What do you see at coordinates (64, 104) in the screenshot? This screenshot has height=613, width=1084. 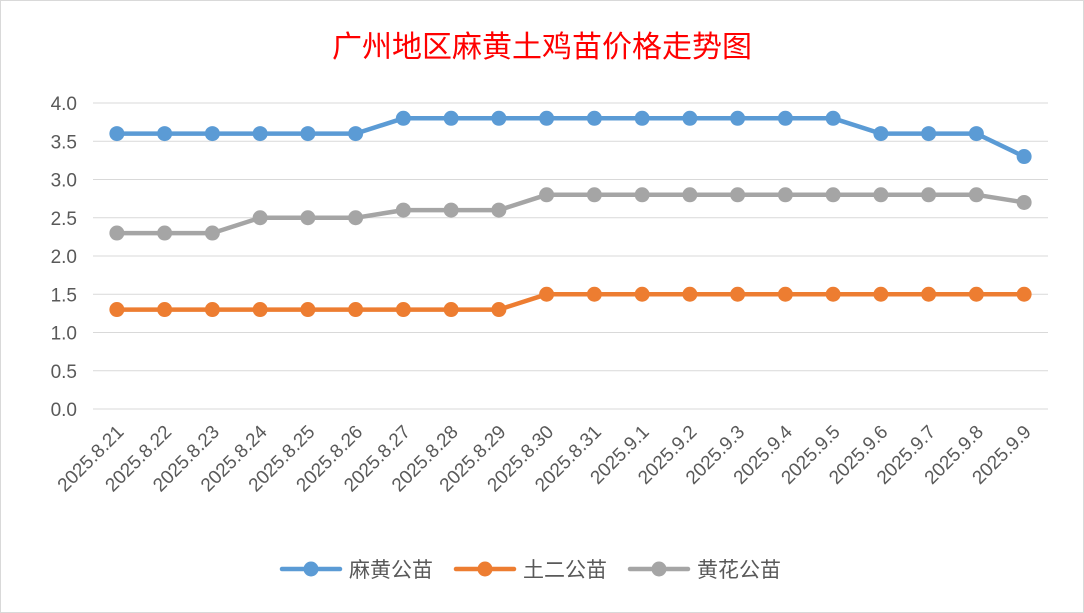 I see `y-tick-label: 4.0` at bounding box center [64, 104].